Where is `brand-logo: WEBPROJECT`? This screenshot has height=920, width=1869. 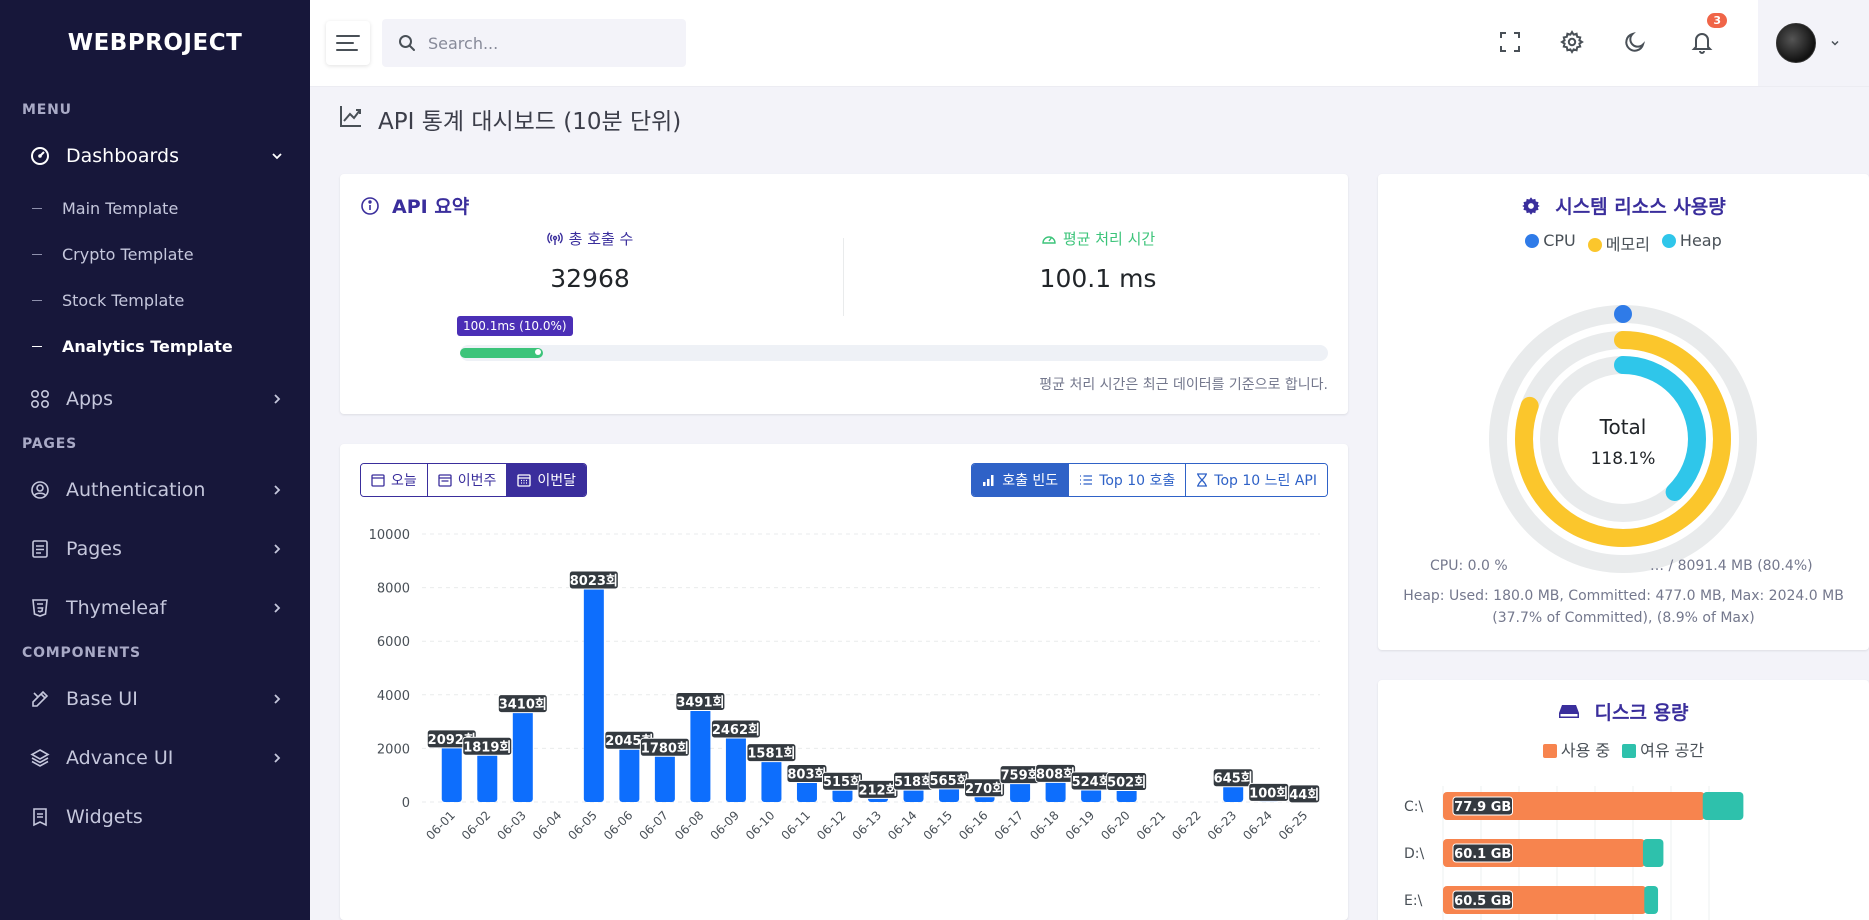 brand-logo: WEBPROJECT is located at coordinates (155, 43).